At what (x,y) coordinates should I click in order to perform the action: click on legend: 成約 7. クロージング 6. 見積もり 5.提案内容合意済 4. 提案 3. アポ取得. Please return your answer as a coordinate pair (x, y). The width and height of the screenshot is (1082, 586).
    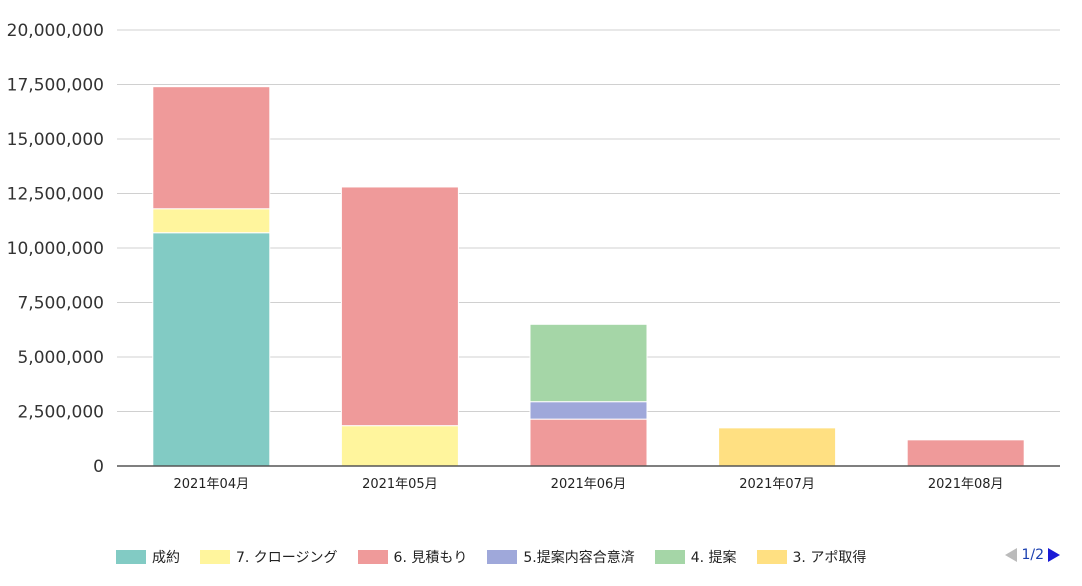
    Looking at the image, I should click on (591, 557).